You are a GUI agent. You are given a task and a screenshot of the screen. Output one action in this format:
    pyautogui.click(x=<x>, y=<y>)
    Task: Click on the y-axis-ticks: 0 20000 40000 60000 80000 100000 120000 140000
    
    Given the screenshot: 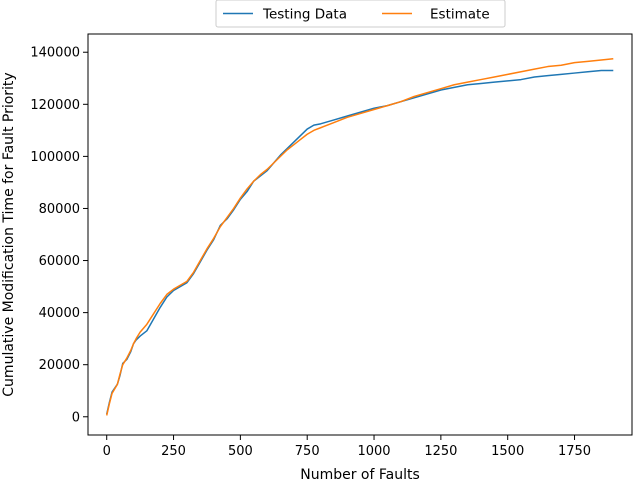 What is the action you would take?
    pyautogui.click(x=59, y=235)
    